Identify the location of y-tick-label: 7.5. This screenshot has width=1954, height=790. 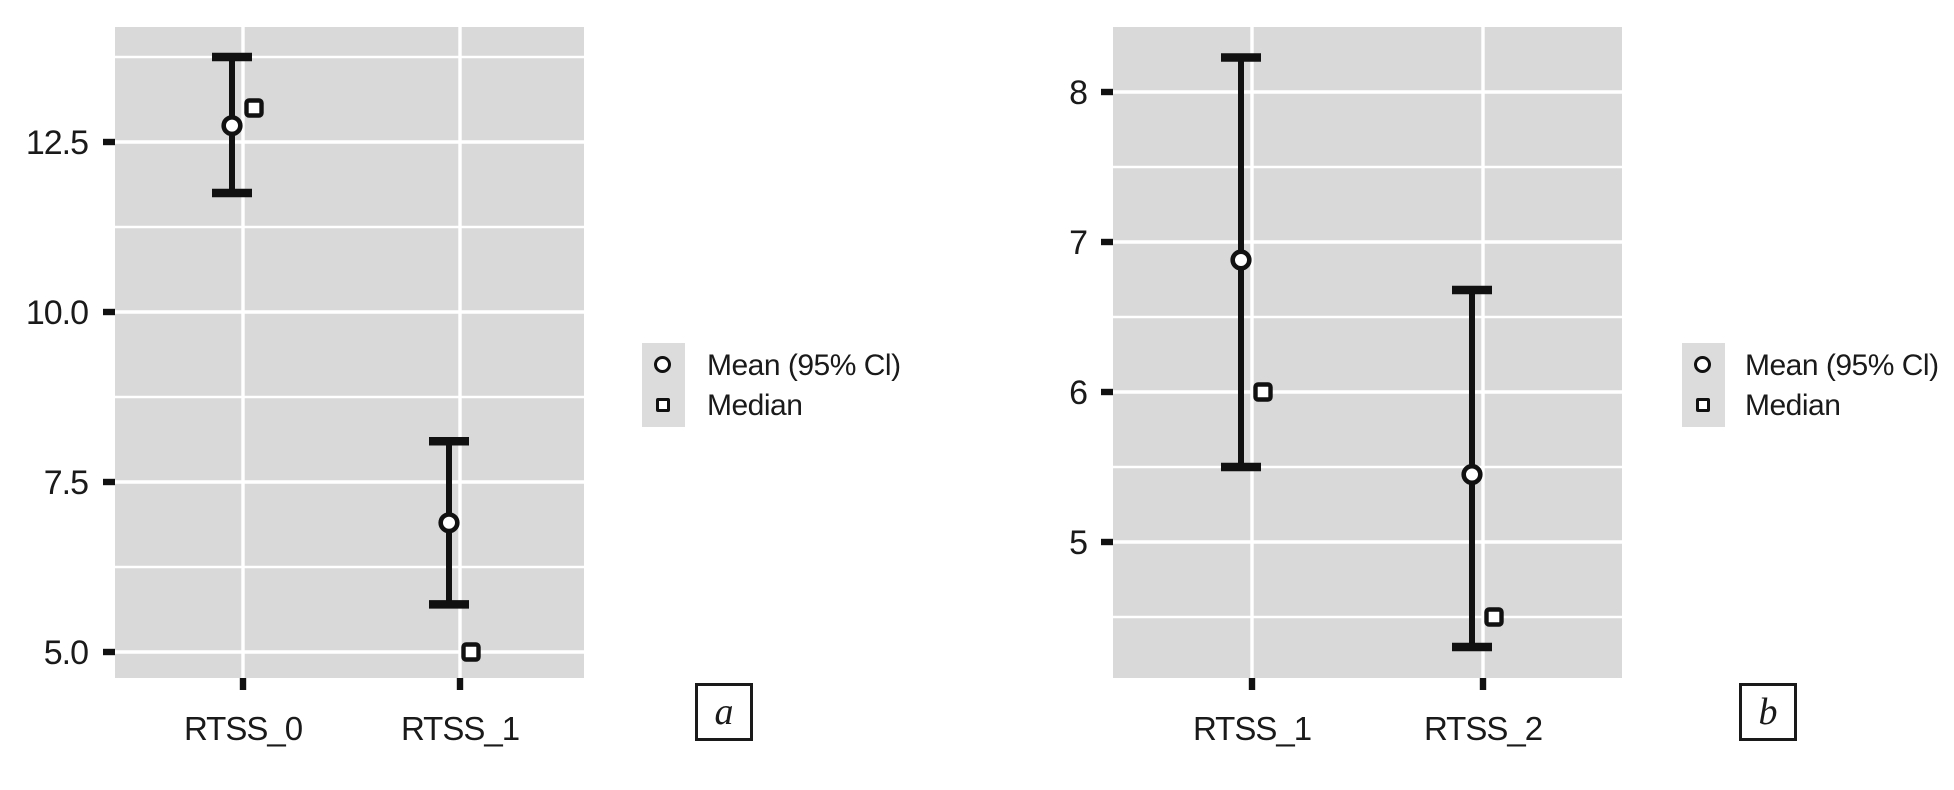
(66, 483).